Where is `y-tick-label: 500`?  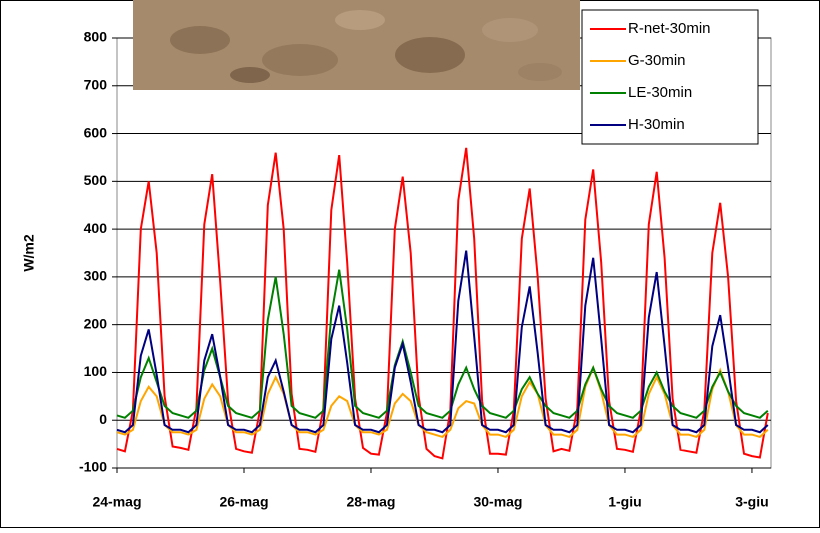
y-tick-label: 500 is located at coordinates (96, 180).